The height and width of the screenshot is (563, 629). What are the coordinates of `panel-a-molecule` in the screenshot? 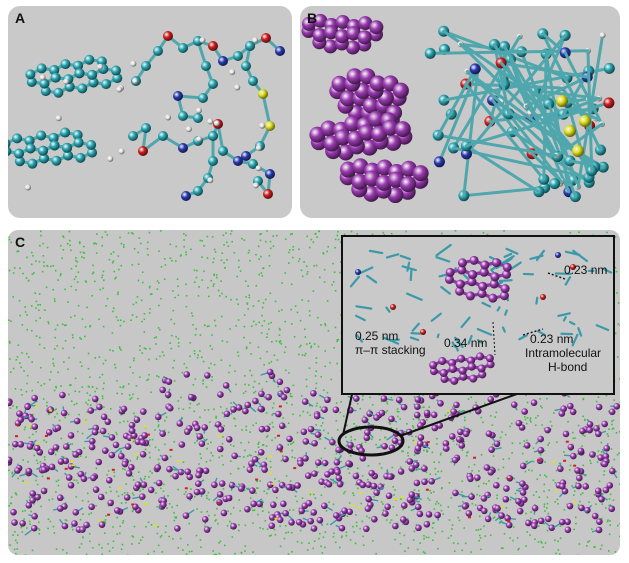 It's located at (146, 116).